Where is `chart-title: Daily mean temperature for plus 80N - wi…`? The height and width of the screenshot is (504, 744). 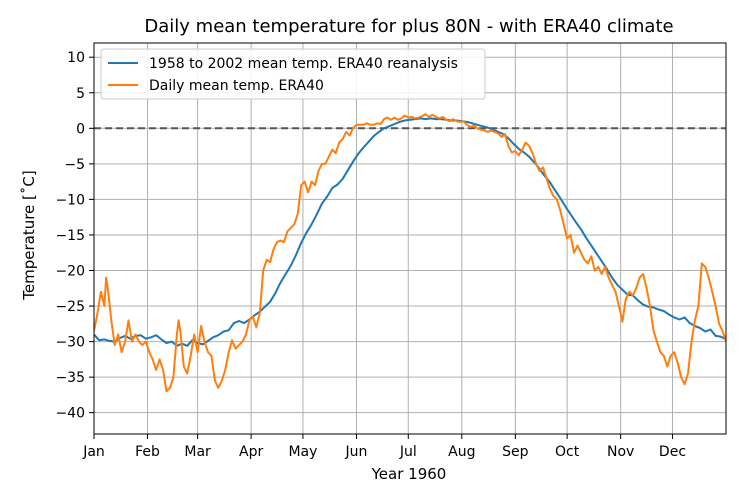 chart-title: Daily mean temperature for plus 80N - wi… is located at coordinates (408, 26).